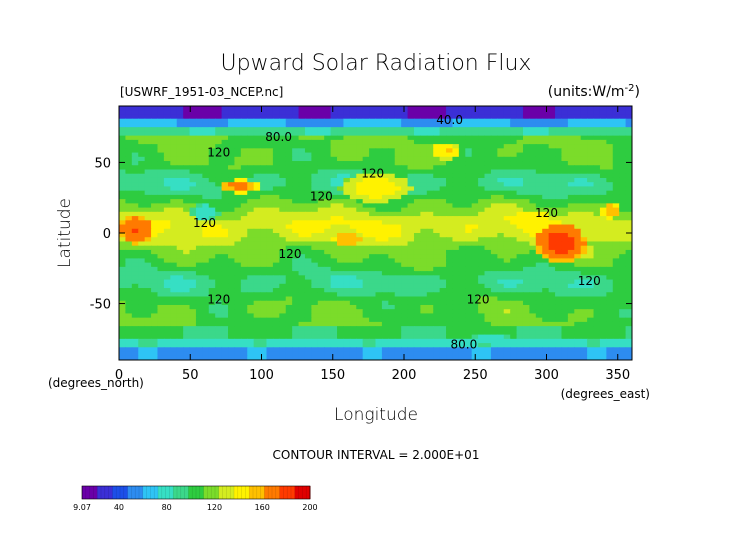 The image size is (752, 536). Describe the element at coordinates (262, 507) in the screenshot. I see `colorbar-tick-label: 160` at that location.